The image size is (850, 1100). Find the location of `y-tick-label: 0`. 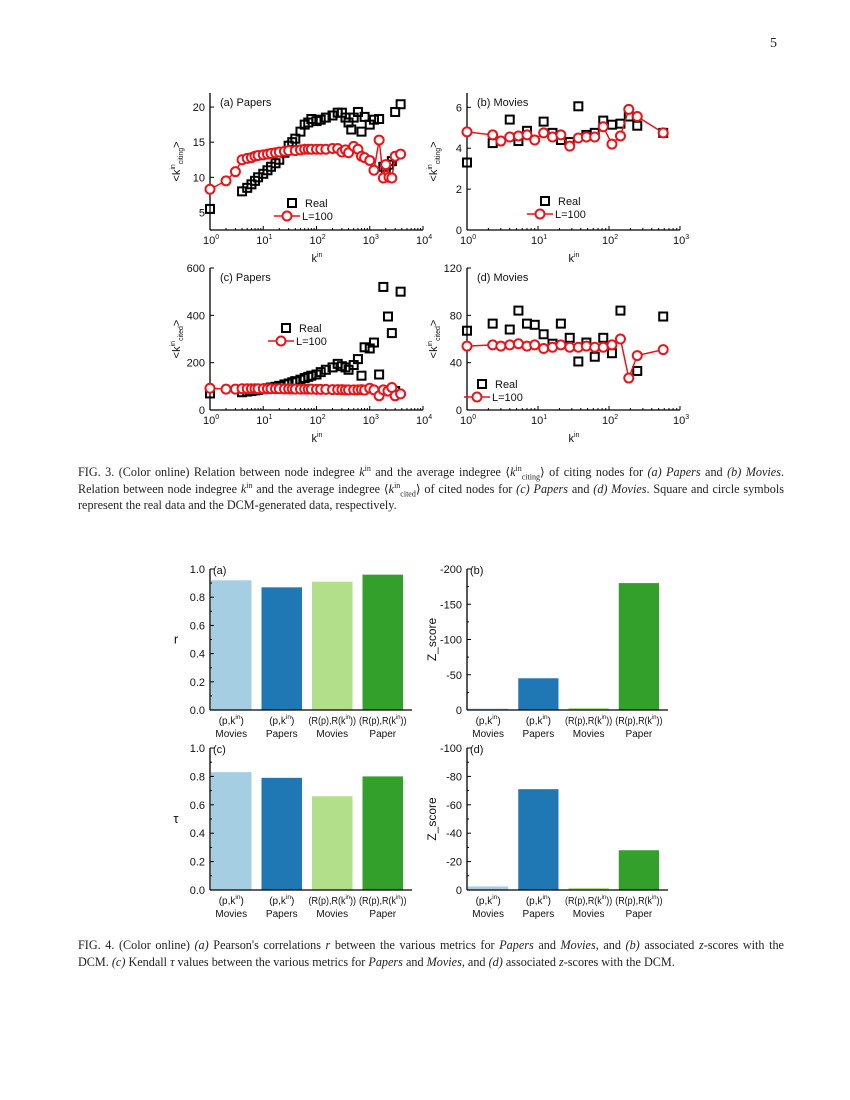

y-tick-label: 0 is located at coordinates (202, 411).